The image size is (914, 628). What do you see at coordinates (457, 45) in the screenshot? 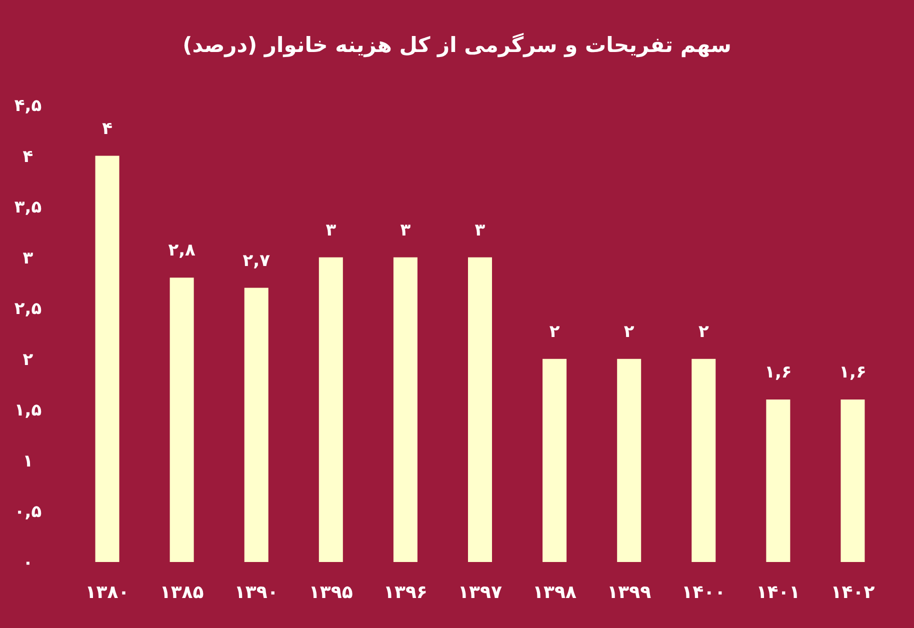
I see `title: سهم تفریحات و سرگرمی از کل هزینه خانوار (درصد)` at bounding box center [457, 45].